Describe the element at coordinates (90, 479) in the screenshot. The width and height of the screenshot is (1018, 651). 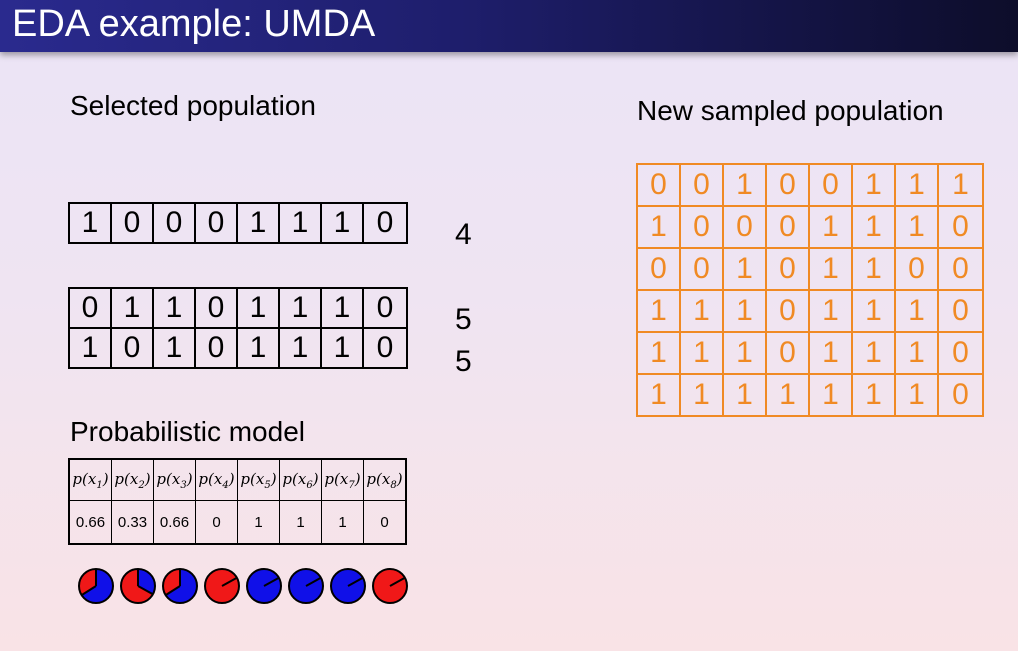
I see `model-header-cell: p(x1)` at that location.